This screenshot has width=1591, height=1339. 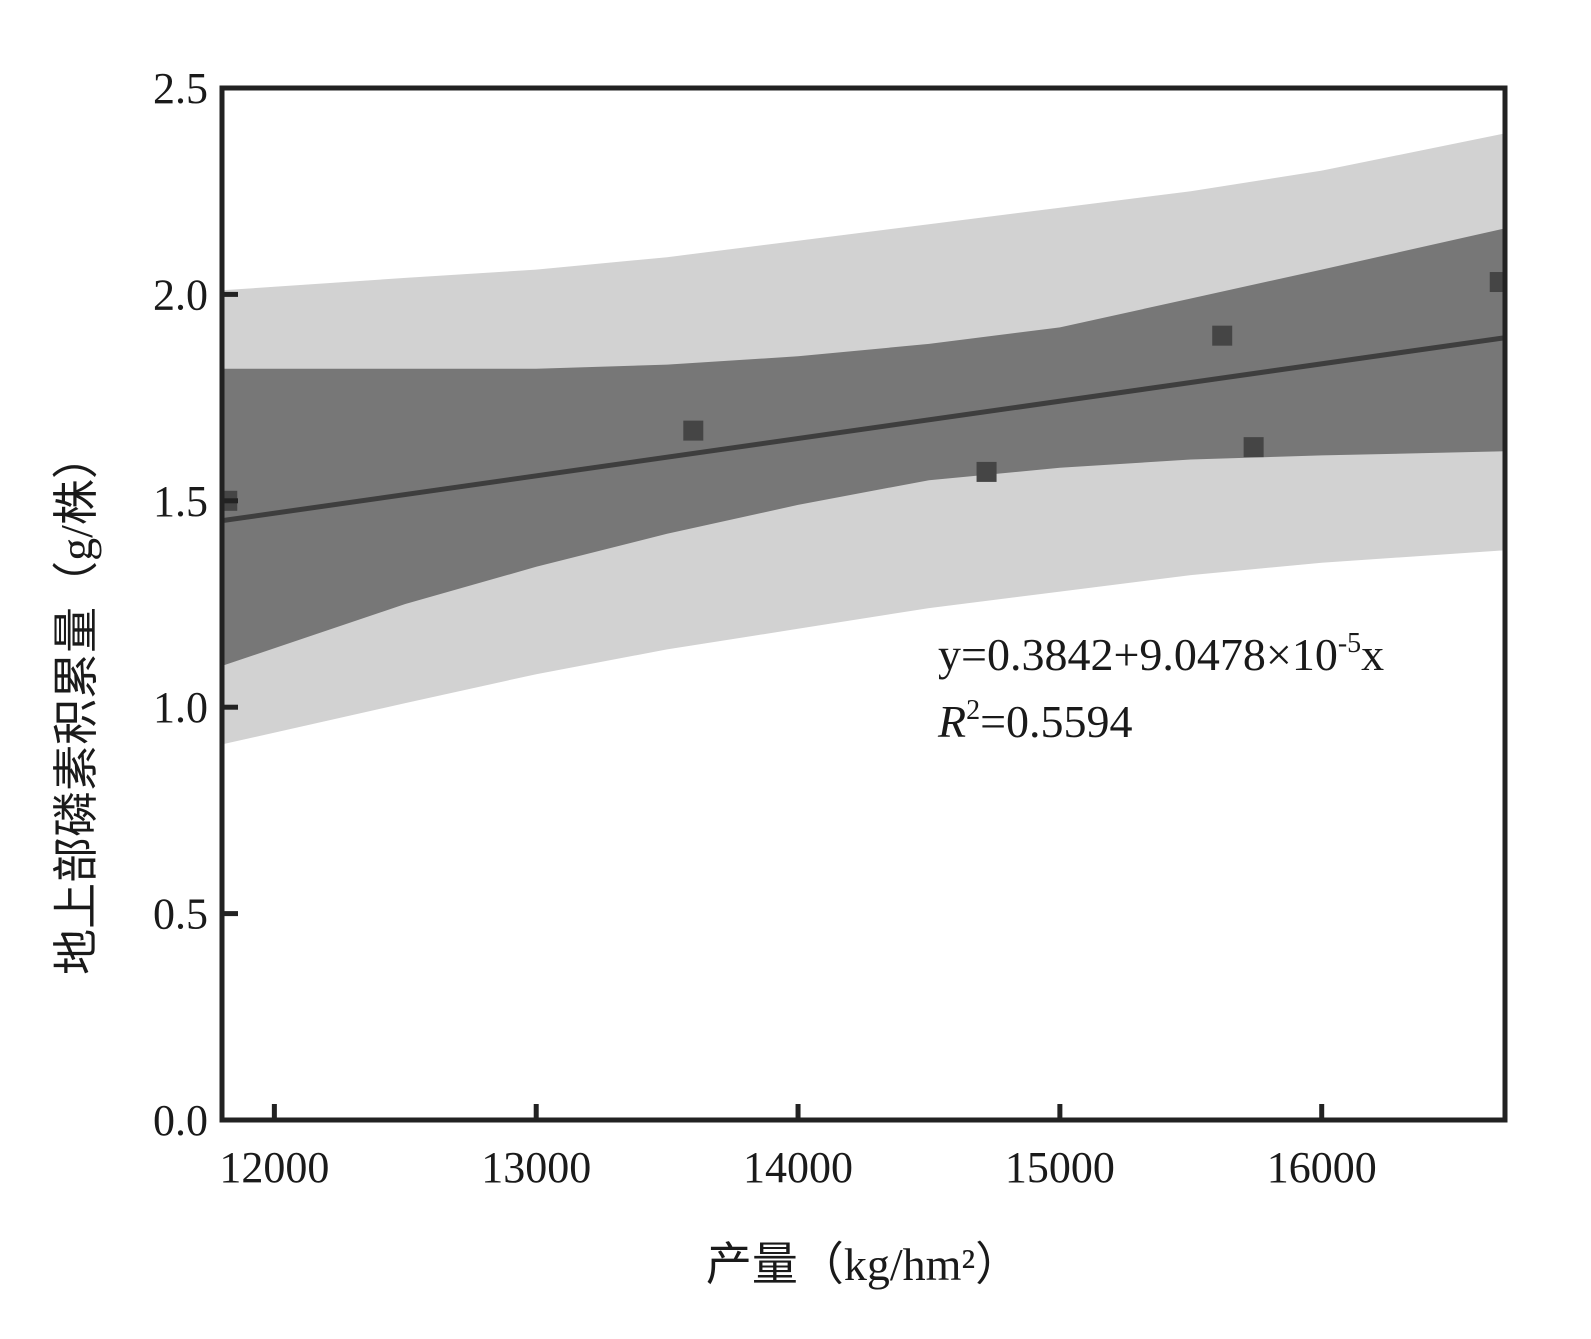 I want to click on r2-exponent: 2, so click(x=973, y=710).